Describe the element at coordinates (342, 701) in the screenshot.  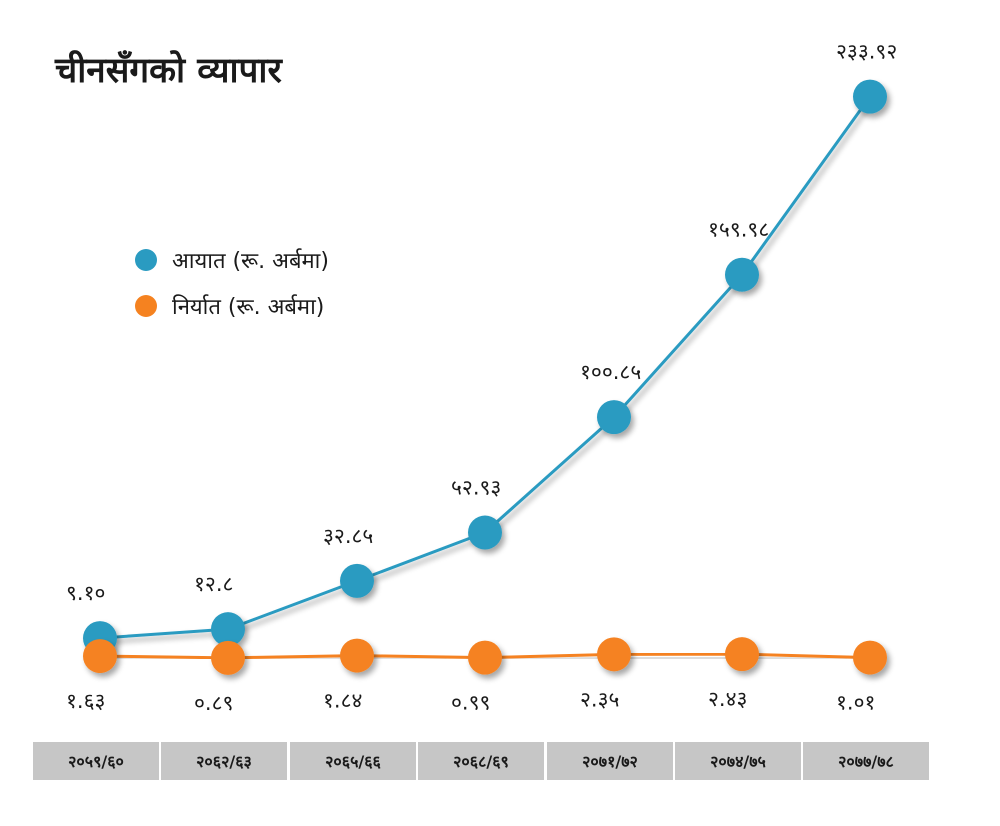
I see `data-label: १.८४` at that location.